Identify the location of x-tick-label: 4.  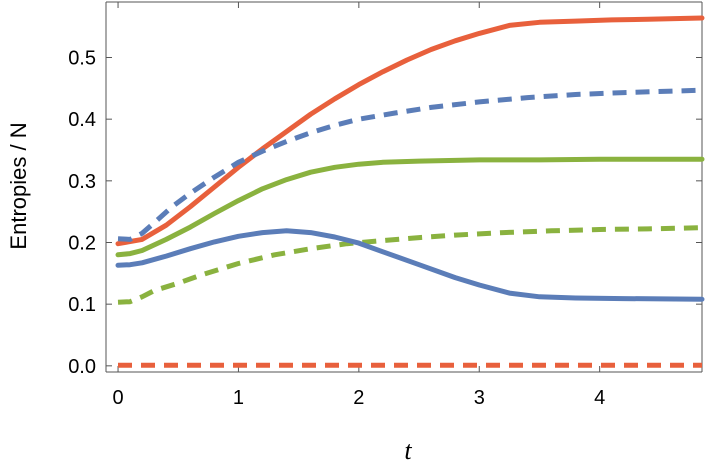
(599, 398).